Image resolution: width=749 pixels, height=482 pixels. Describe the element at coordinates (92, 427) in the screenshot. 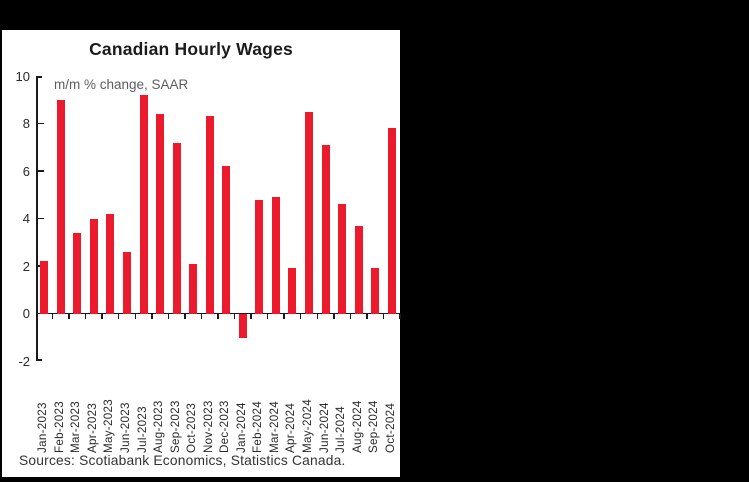

I see `x-axis-label: Apr-2023` at that location.